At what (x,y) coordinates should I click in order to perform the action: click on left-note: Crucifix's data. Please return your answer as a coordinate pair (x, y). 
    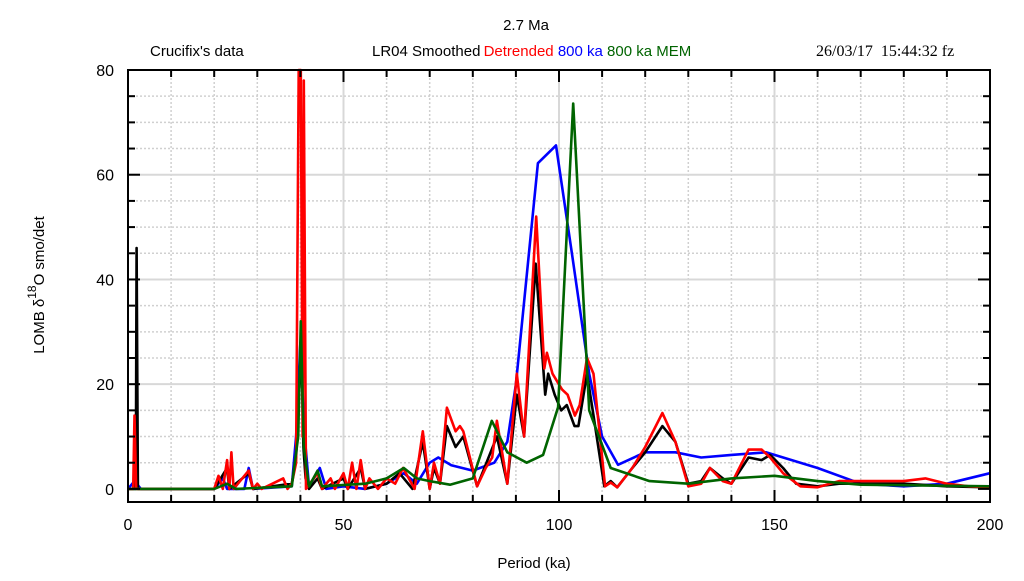
    Looking at the image, I should click on (197, 51).